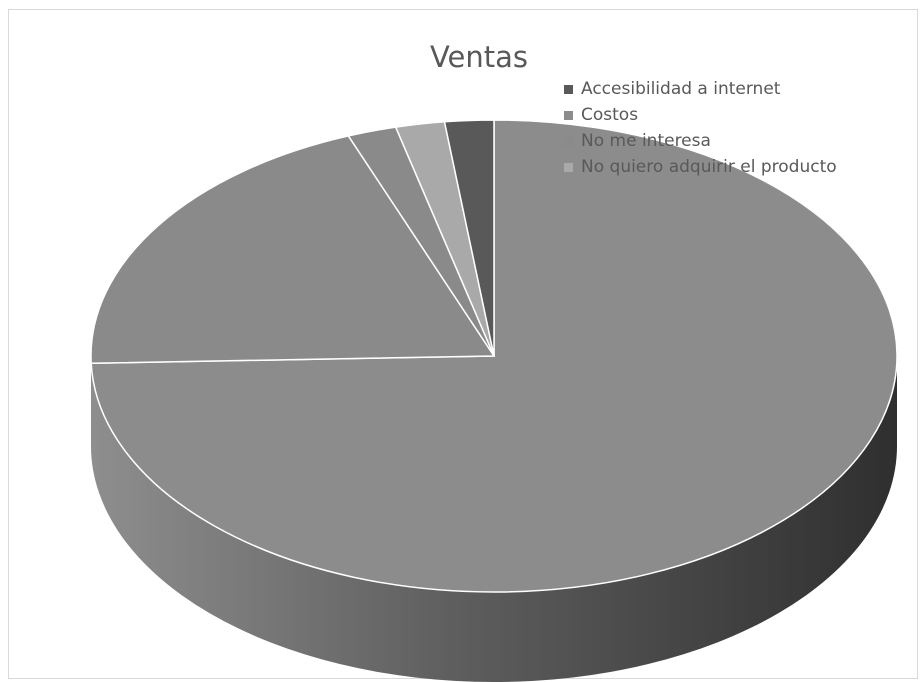 The image size is (922, 682). What do you see at coordinates (646, 141) in the screenshot?
I see `legend-label: No me interesa` at bounding box center [646, 141].